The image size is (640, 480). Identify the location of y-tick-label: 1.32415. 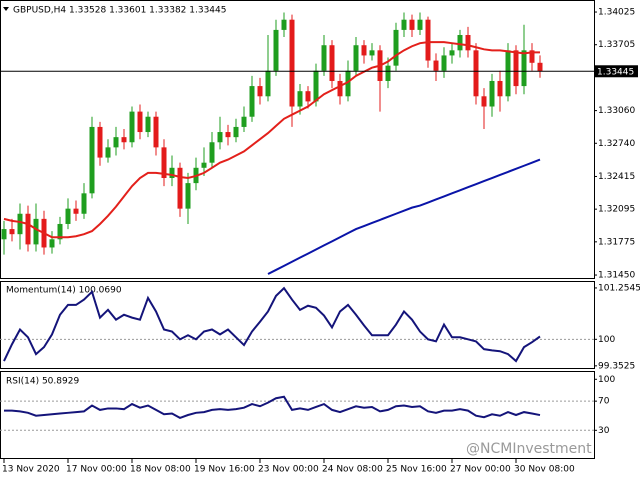
(616, 177).